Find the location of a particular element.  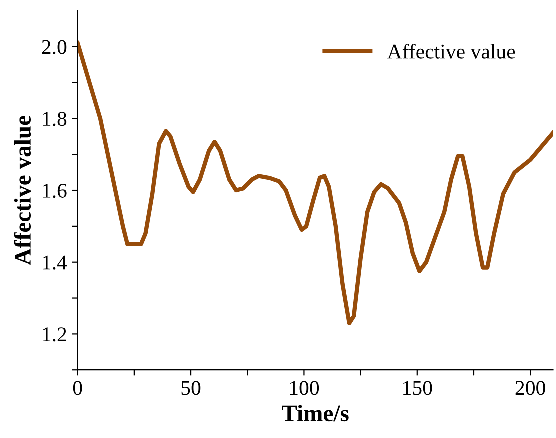

x-tick-label: 200 is located at coordinates (531, 388).